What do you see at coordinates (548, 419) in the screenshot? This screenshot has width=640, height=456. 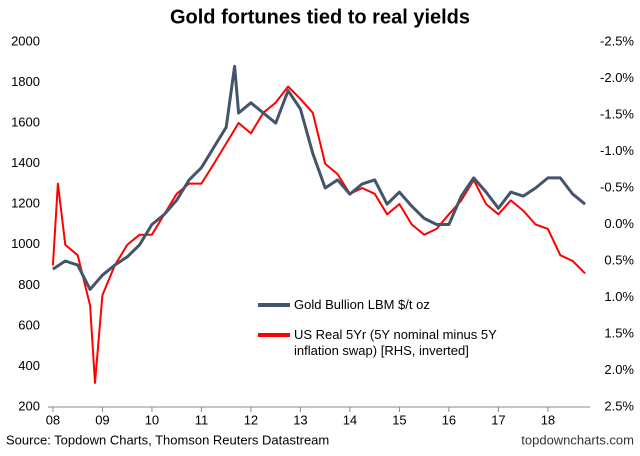 I see `x-tick-label: 18` at bounding box center [548, 419].